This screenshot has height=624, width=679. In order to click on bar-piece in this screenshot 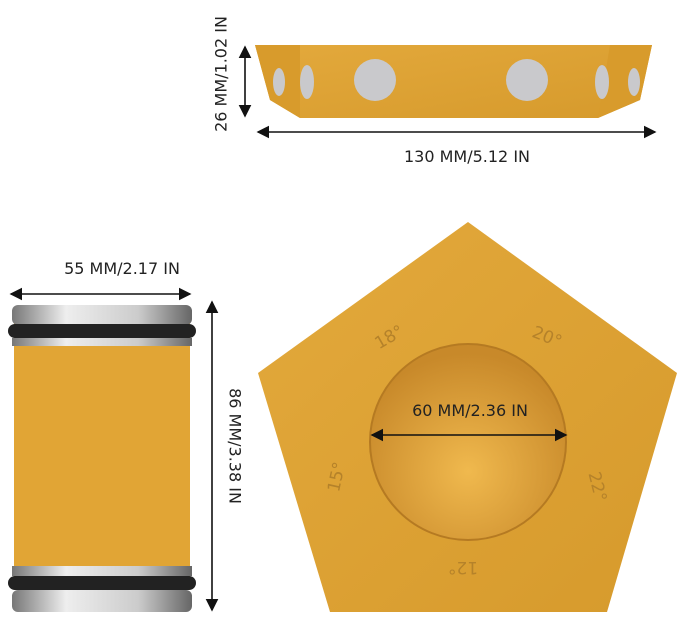, I will do `click(453, 81)`.